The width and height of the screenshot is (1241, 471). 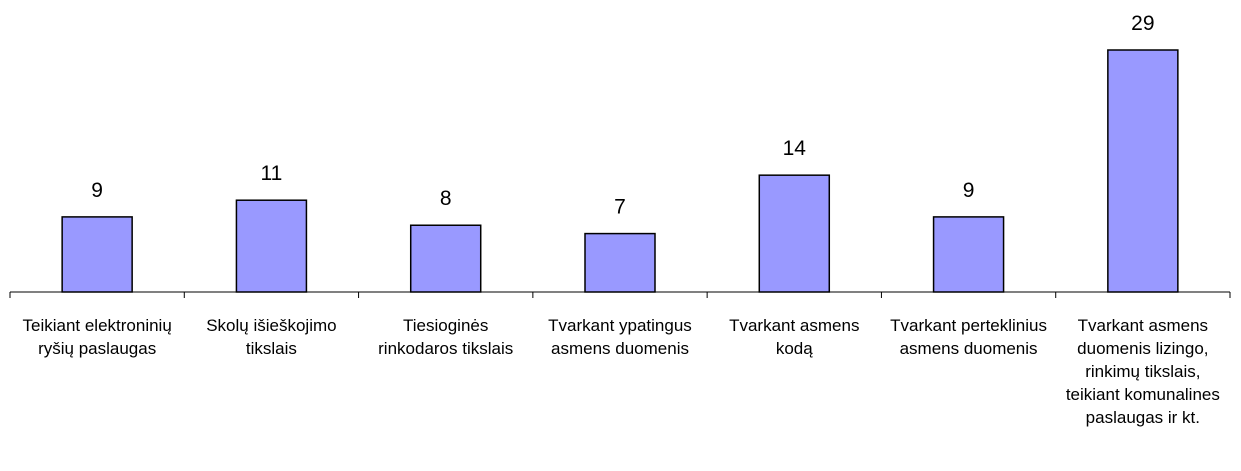 I want to click on x-tick-label: Tvarkant perteklinius asmens duomenis, so click(x=968, y=337).